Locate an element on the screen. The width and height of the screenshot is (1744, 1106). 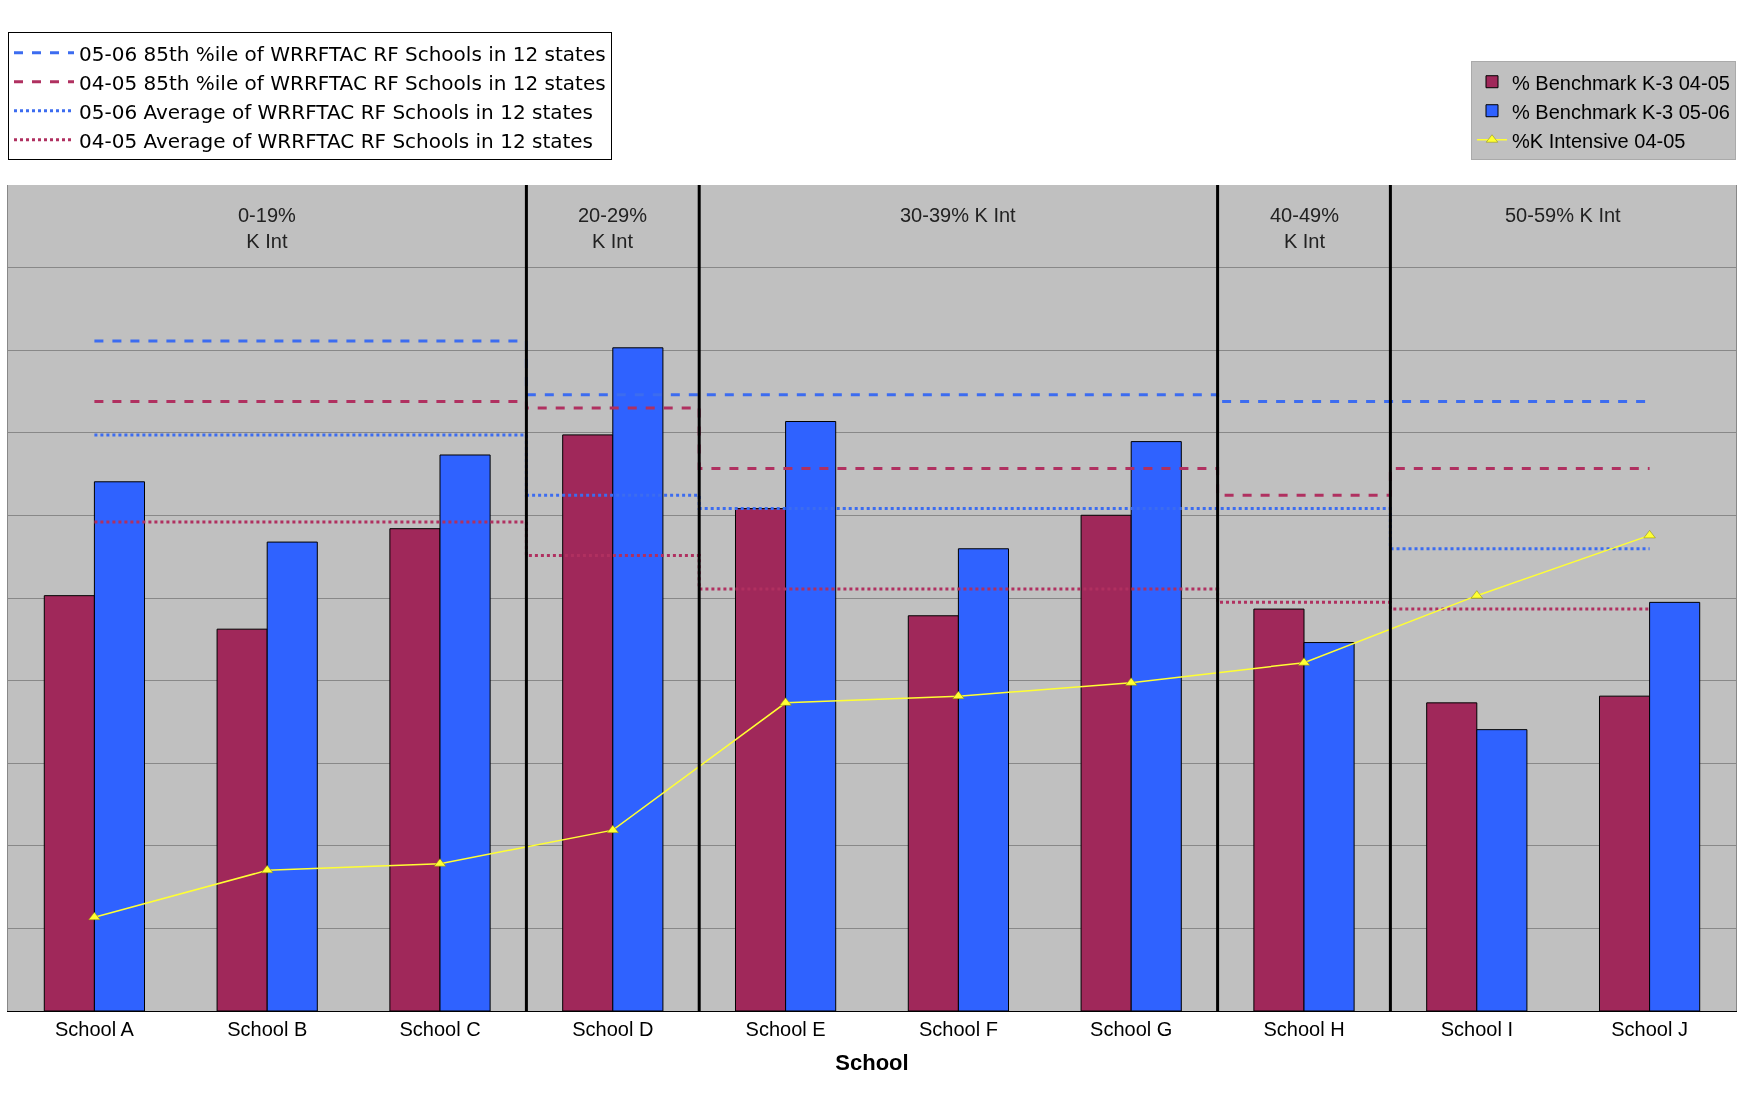
x-tick-label: School I is located at coordinates (1476, 1029).